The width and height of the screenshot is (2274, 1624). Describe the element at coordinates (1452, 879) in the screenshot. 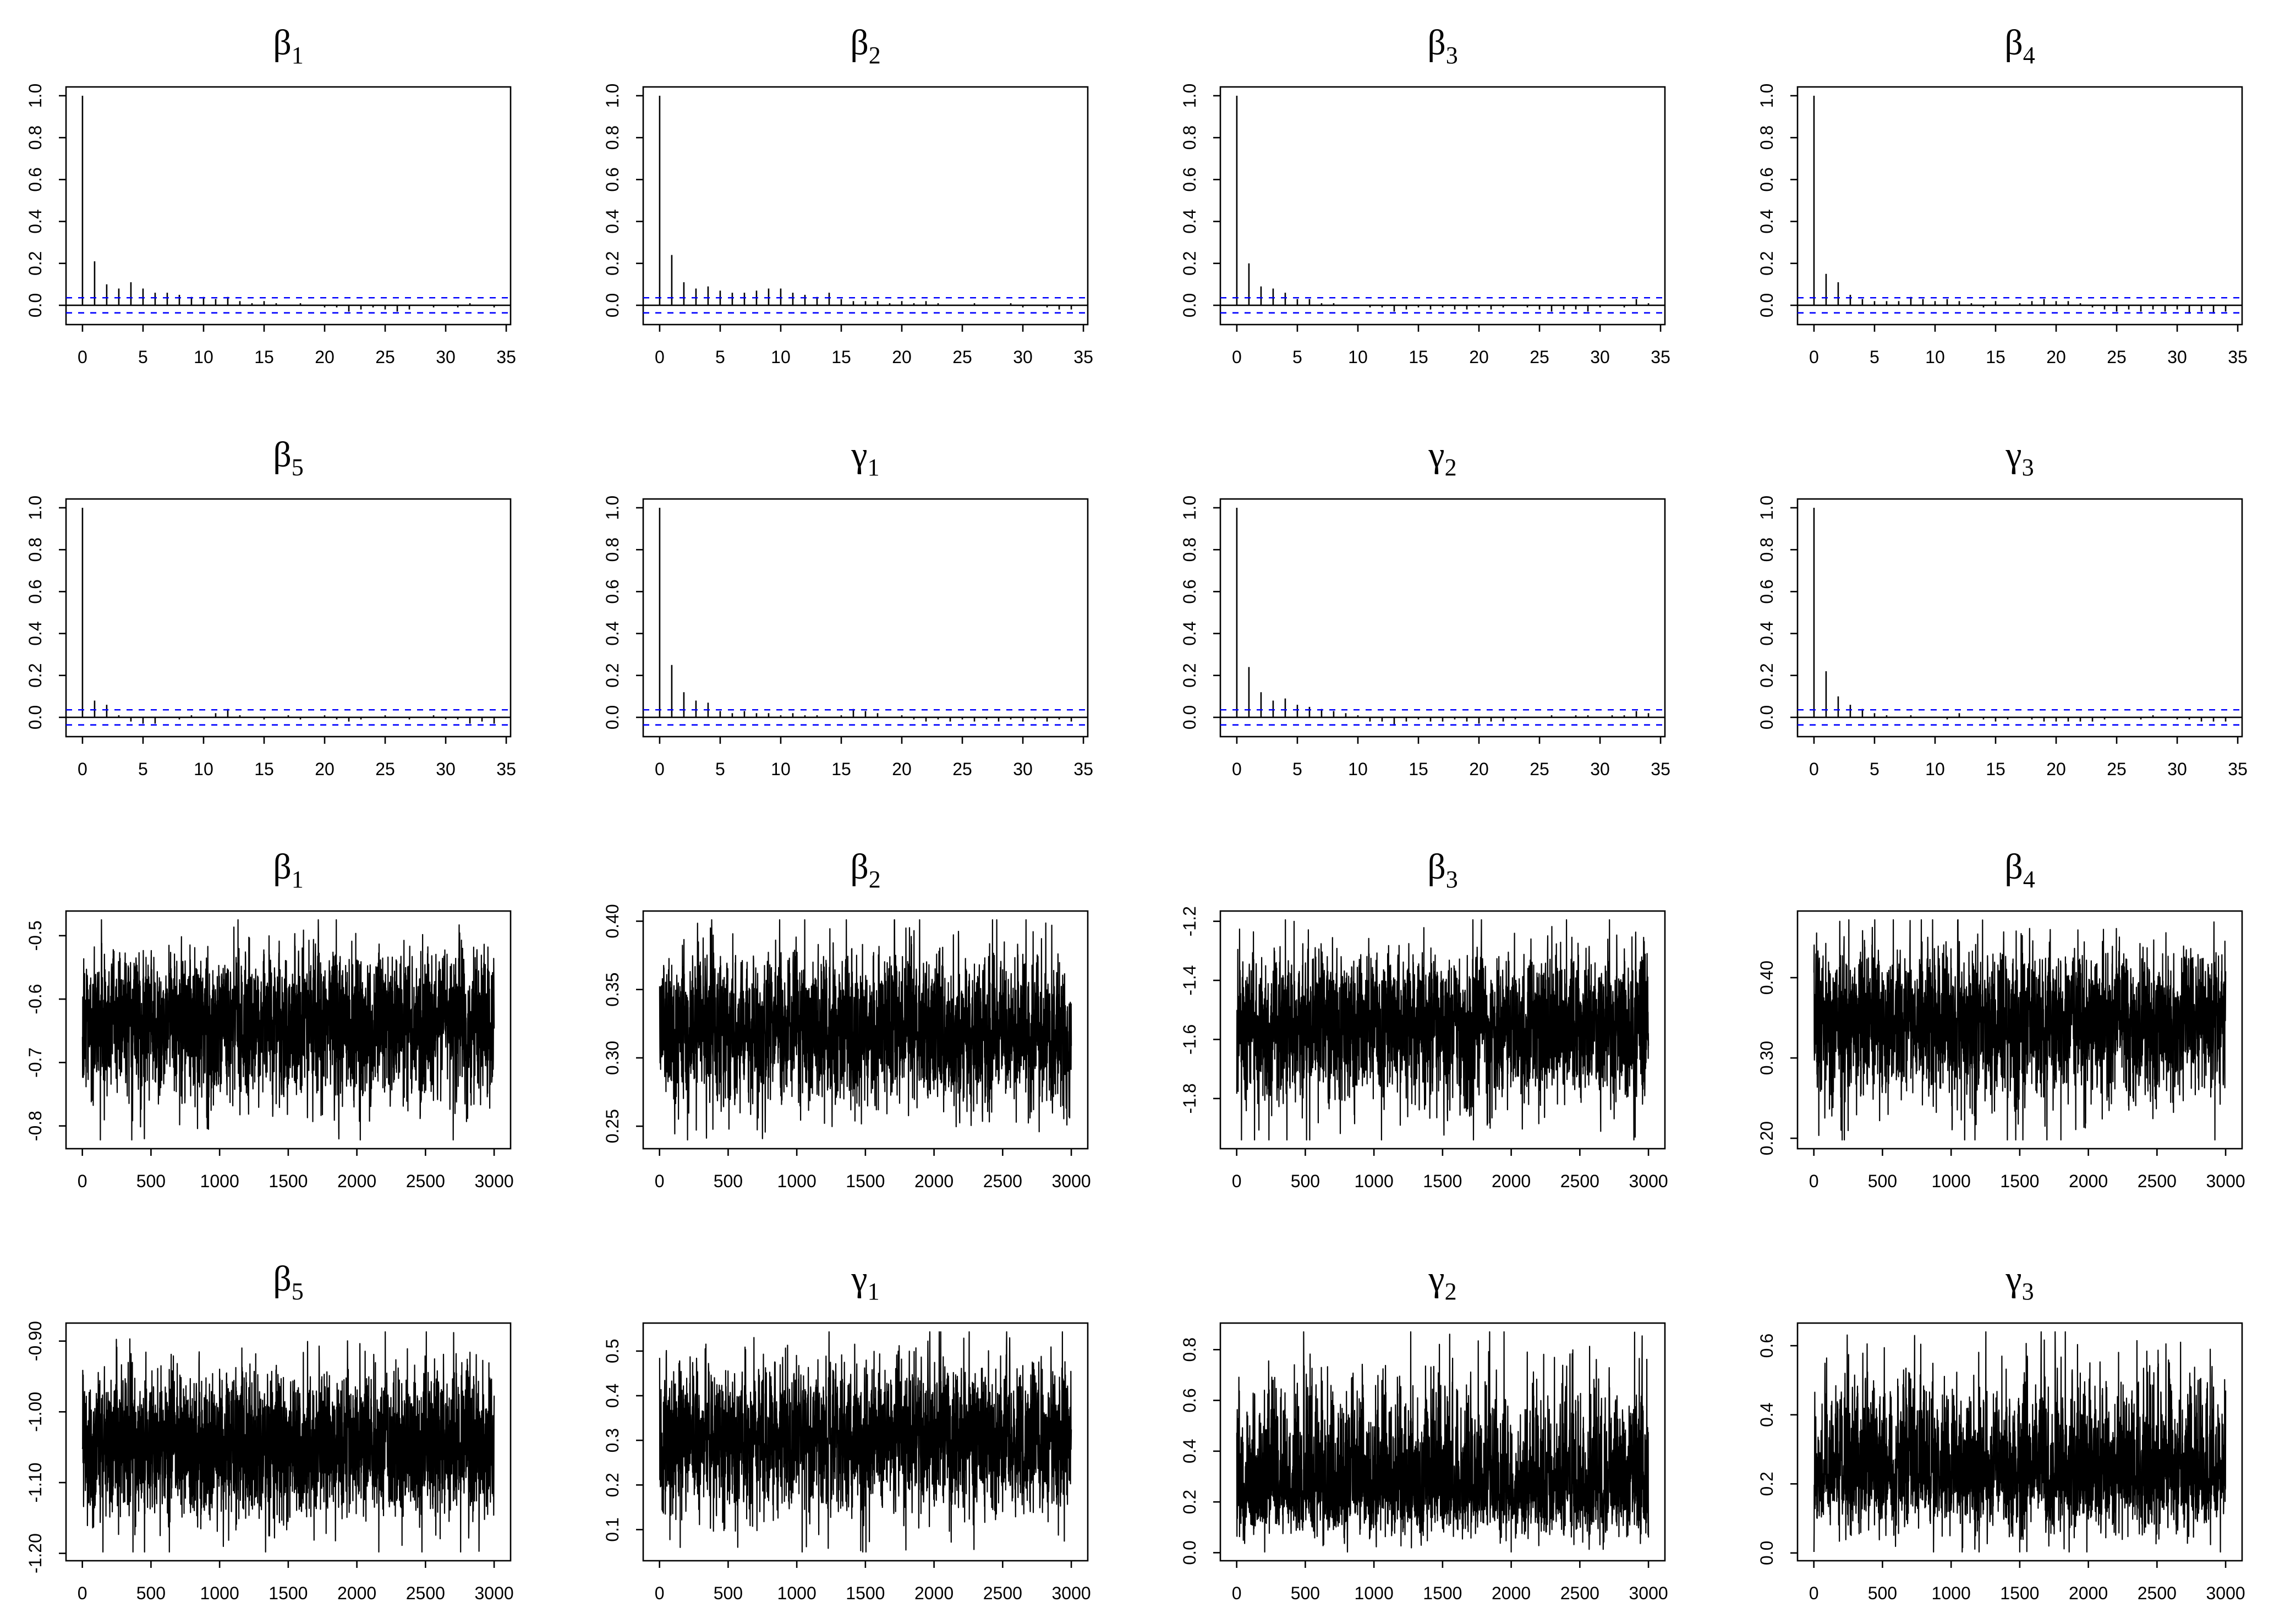

I see `title-subscript: 3` at that location.